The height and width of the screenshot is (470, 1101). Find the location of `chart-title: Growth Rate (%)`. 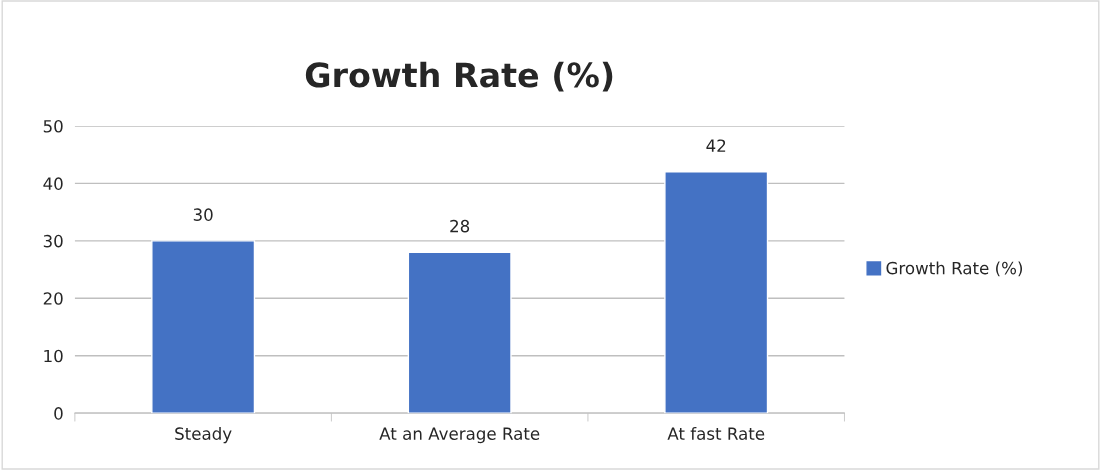

chart-title: Growth Rate (%) is located at coordinates (459, 76).